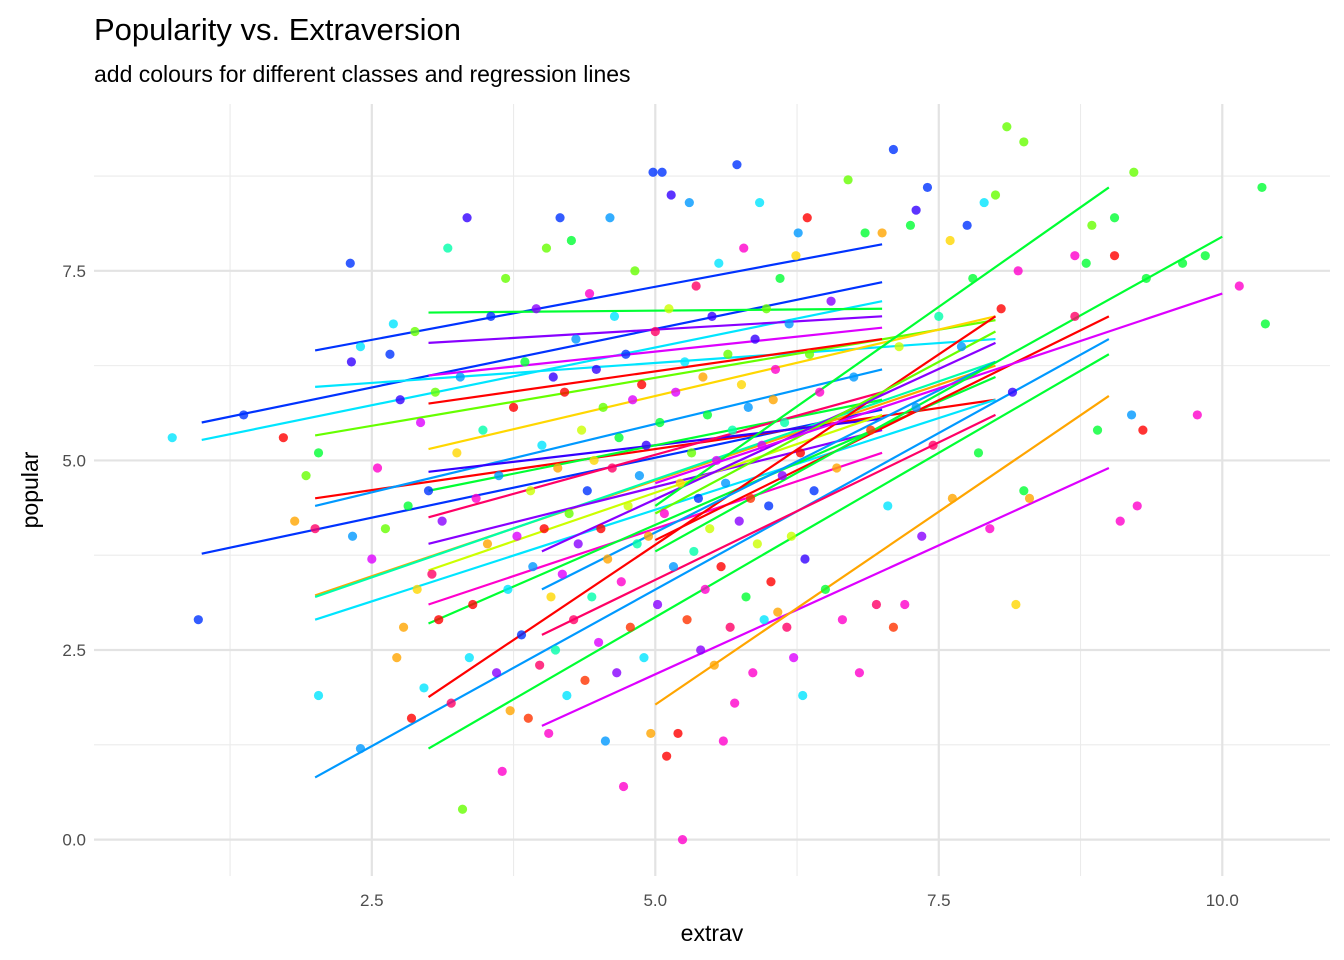 This screenshot has height=960, width=1344. I want to click on x-tick-label: 5.0, so click(655, 900).